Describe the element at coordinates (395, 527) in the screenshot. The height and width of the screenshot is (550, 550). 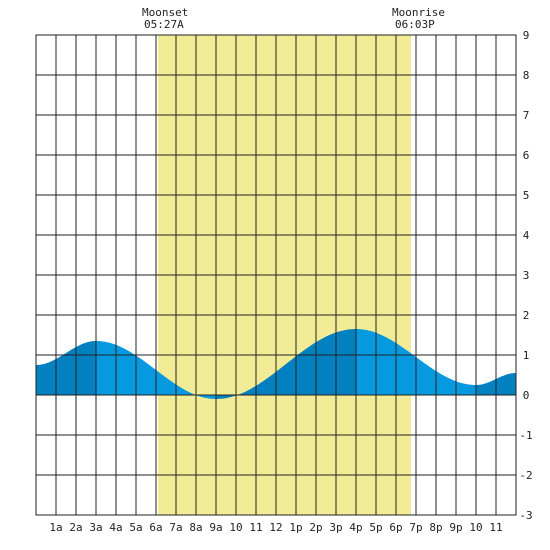
I see `x-tick-label: 6p` at that location.